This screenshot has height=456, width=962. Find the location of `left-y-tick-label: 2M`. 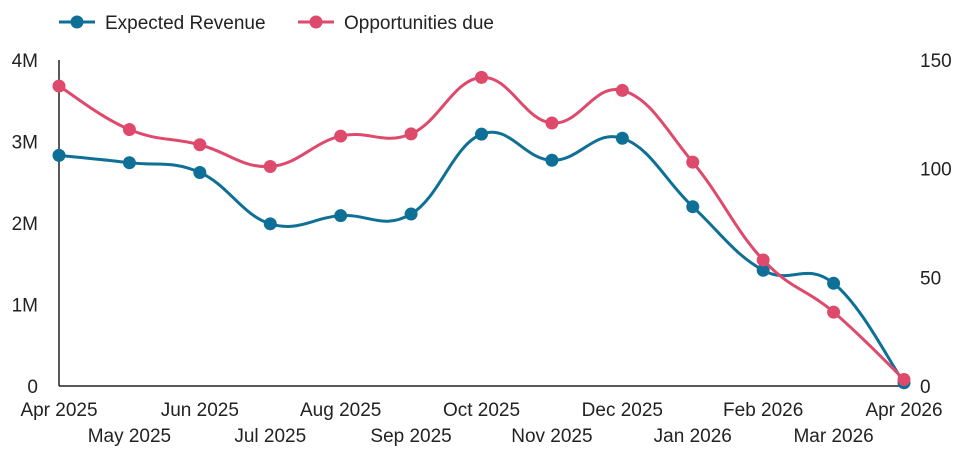

left-y-tick-label: 2M is located at coordinates (25, 224).